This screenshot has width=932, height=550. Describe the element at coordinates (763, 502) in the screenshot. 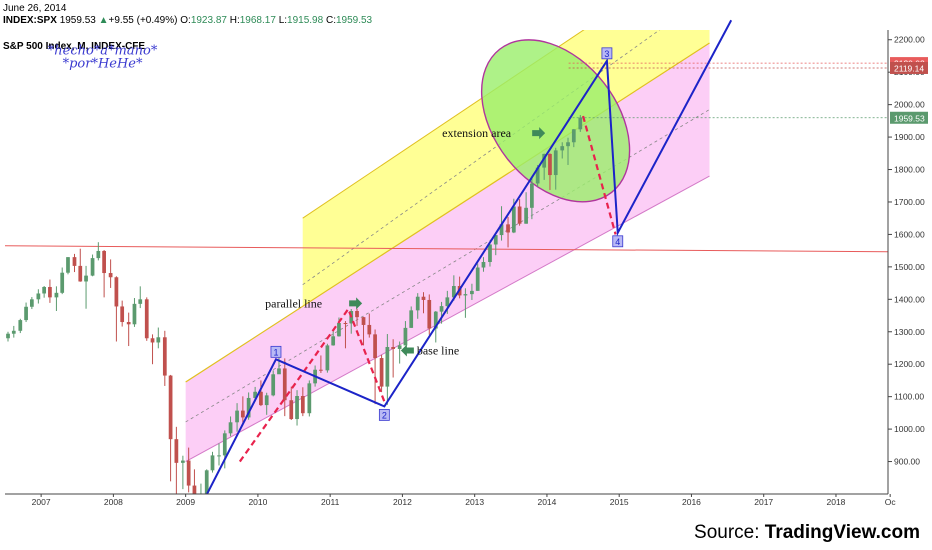

I see `x-tick-label: 2017` at that location.